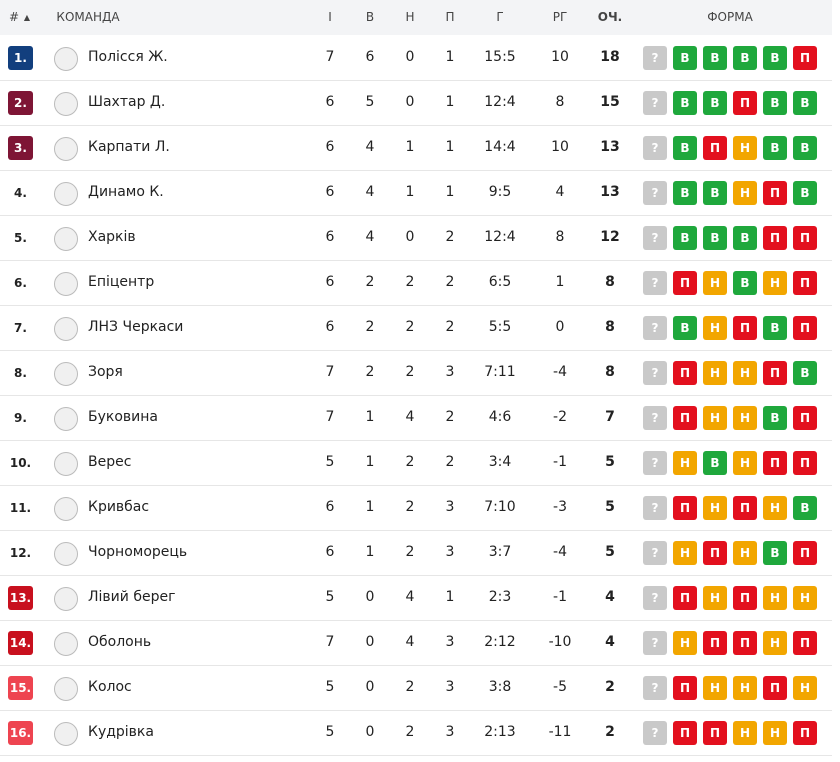 Image resolution: width=840 pixels, height=762 pixels. What do you see at coordinates (416, 328) in the screenshot?
I see `table-row: 7. ЛНЗ Черкаси 6 2 2 2 5:5 0 8? В Н П В П` at bounding box center [416, 328].